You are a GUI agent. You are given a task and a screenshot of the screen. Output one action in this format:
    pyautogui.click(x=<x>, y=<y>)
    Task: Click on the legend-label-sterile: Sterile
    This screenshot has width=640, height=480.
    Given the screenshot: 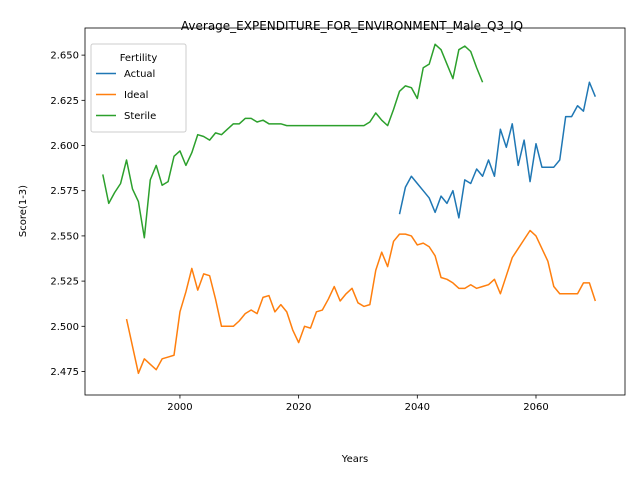 What is the action you would take?
    pyautogui.click(x=140, y=116)
    